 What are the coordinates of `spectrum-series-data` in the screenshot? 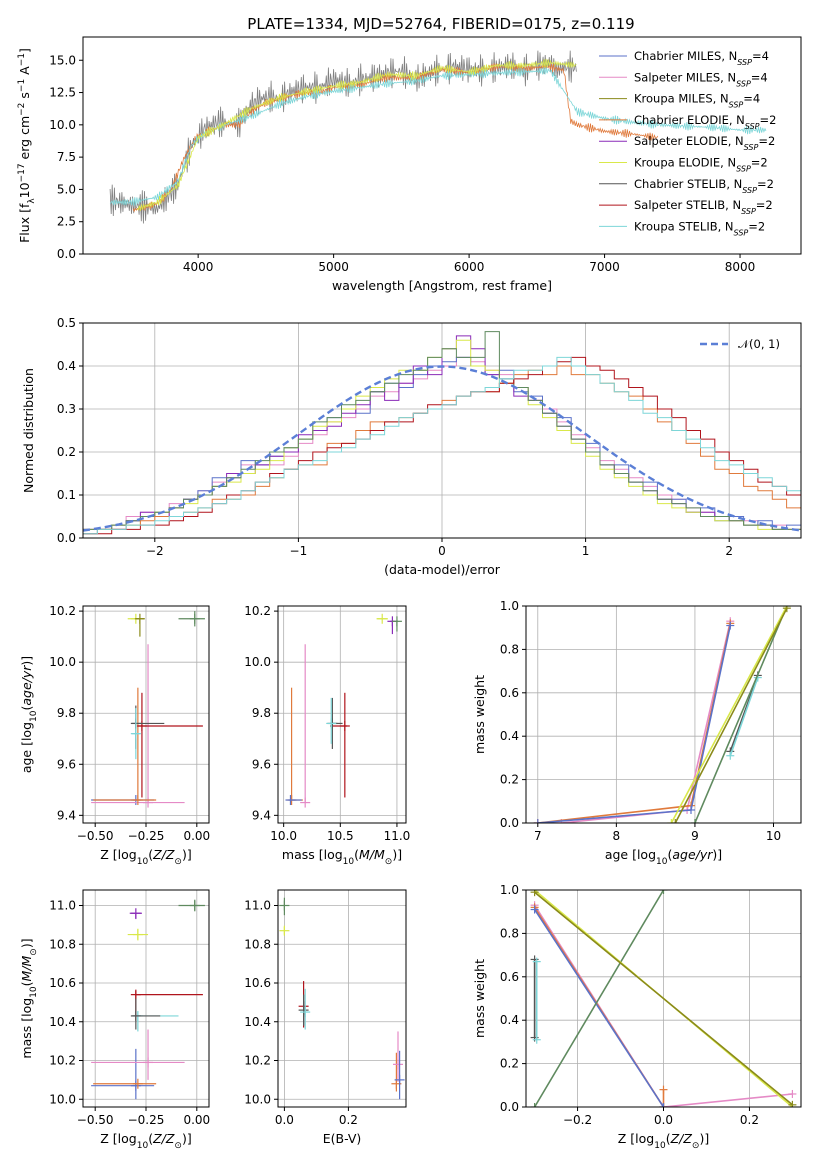 It's located at (343, 137).